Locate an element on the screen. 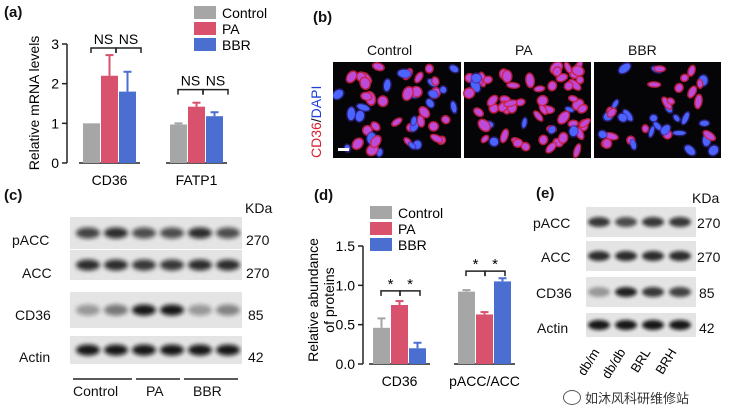  x-category-label: CD36 is located at coordinates (110, 180).